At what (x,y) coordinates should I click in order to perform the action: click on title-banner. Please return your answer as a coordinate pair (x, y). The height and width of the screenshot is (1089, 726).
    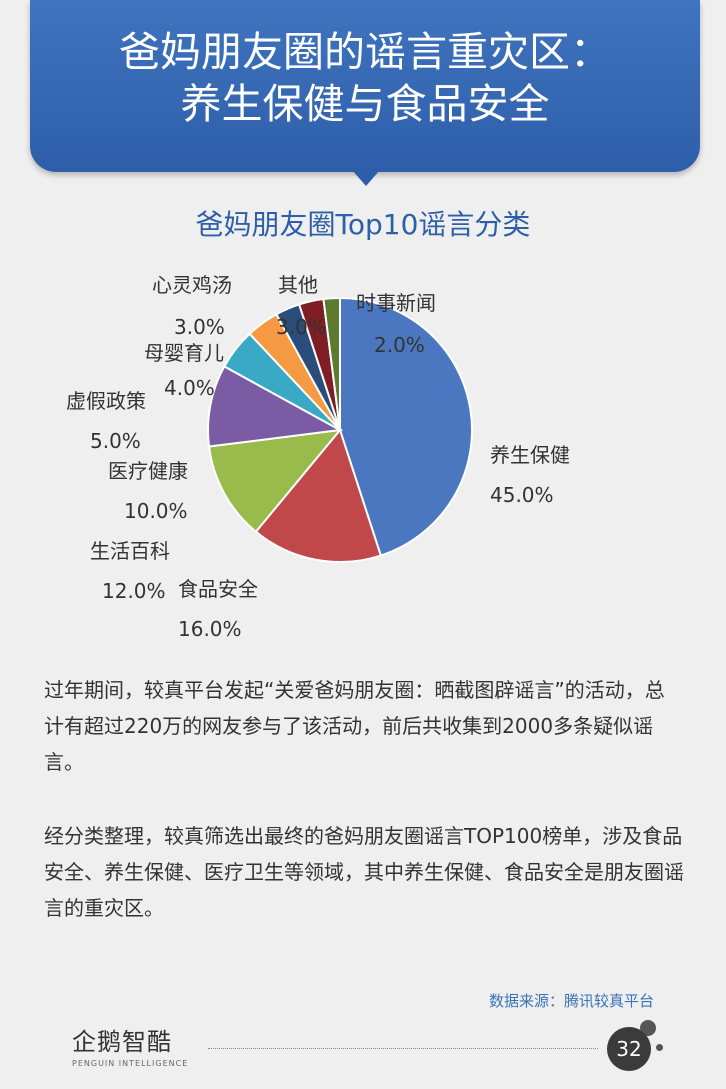
    Looking at the image, I should click on (365, 86).